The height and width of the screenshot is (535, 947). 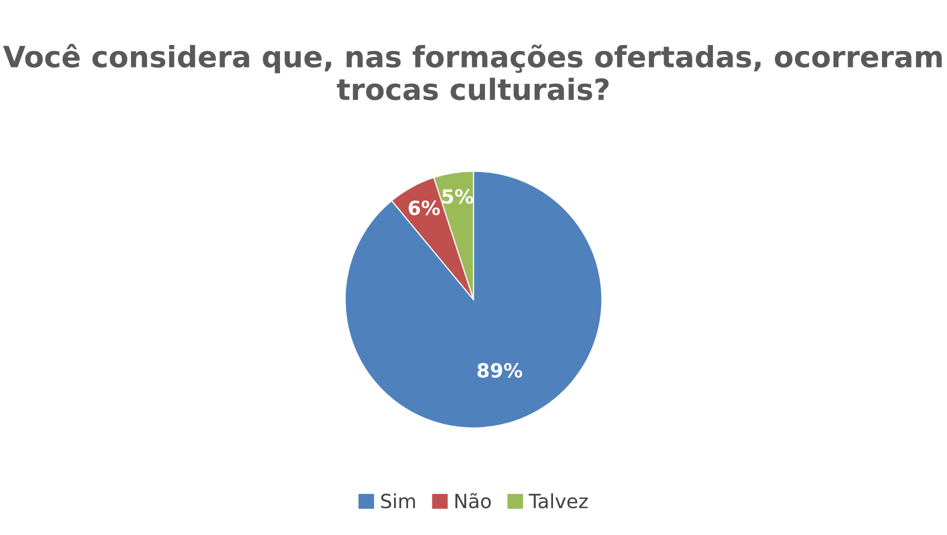 What do you see at coordinates (472, 72) in the screenshot?
I see `chart-title: Você considera que, nas formações ofertadas, ocorreram trocas culturais?` at bounding box center [472, 72].